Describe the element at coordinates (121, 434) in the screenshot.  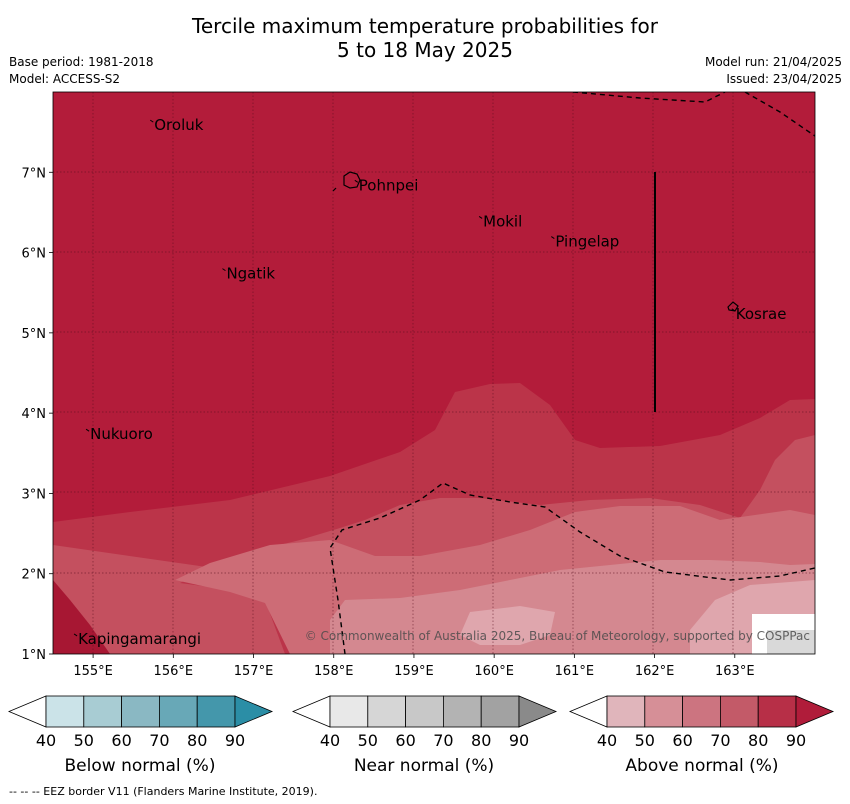
I see `place-label-nukuoro: Nukuoro` at that location.